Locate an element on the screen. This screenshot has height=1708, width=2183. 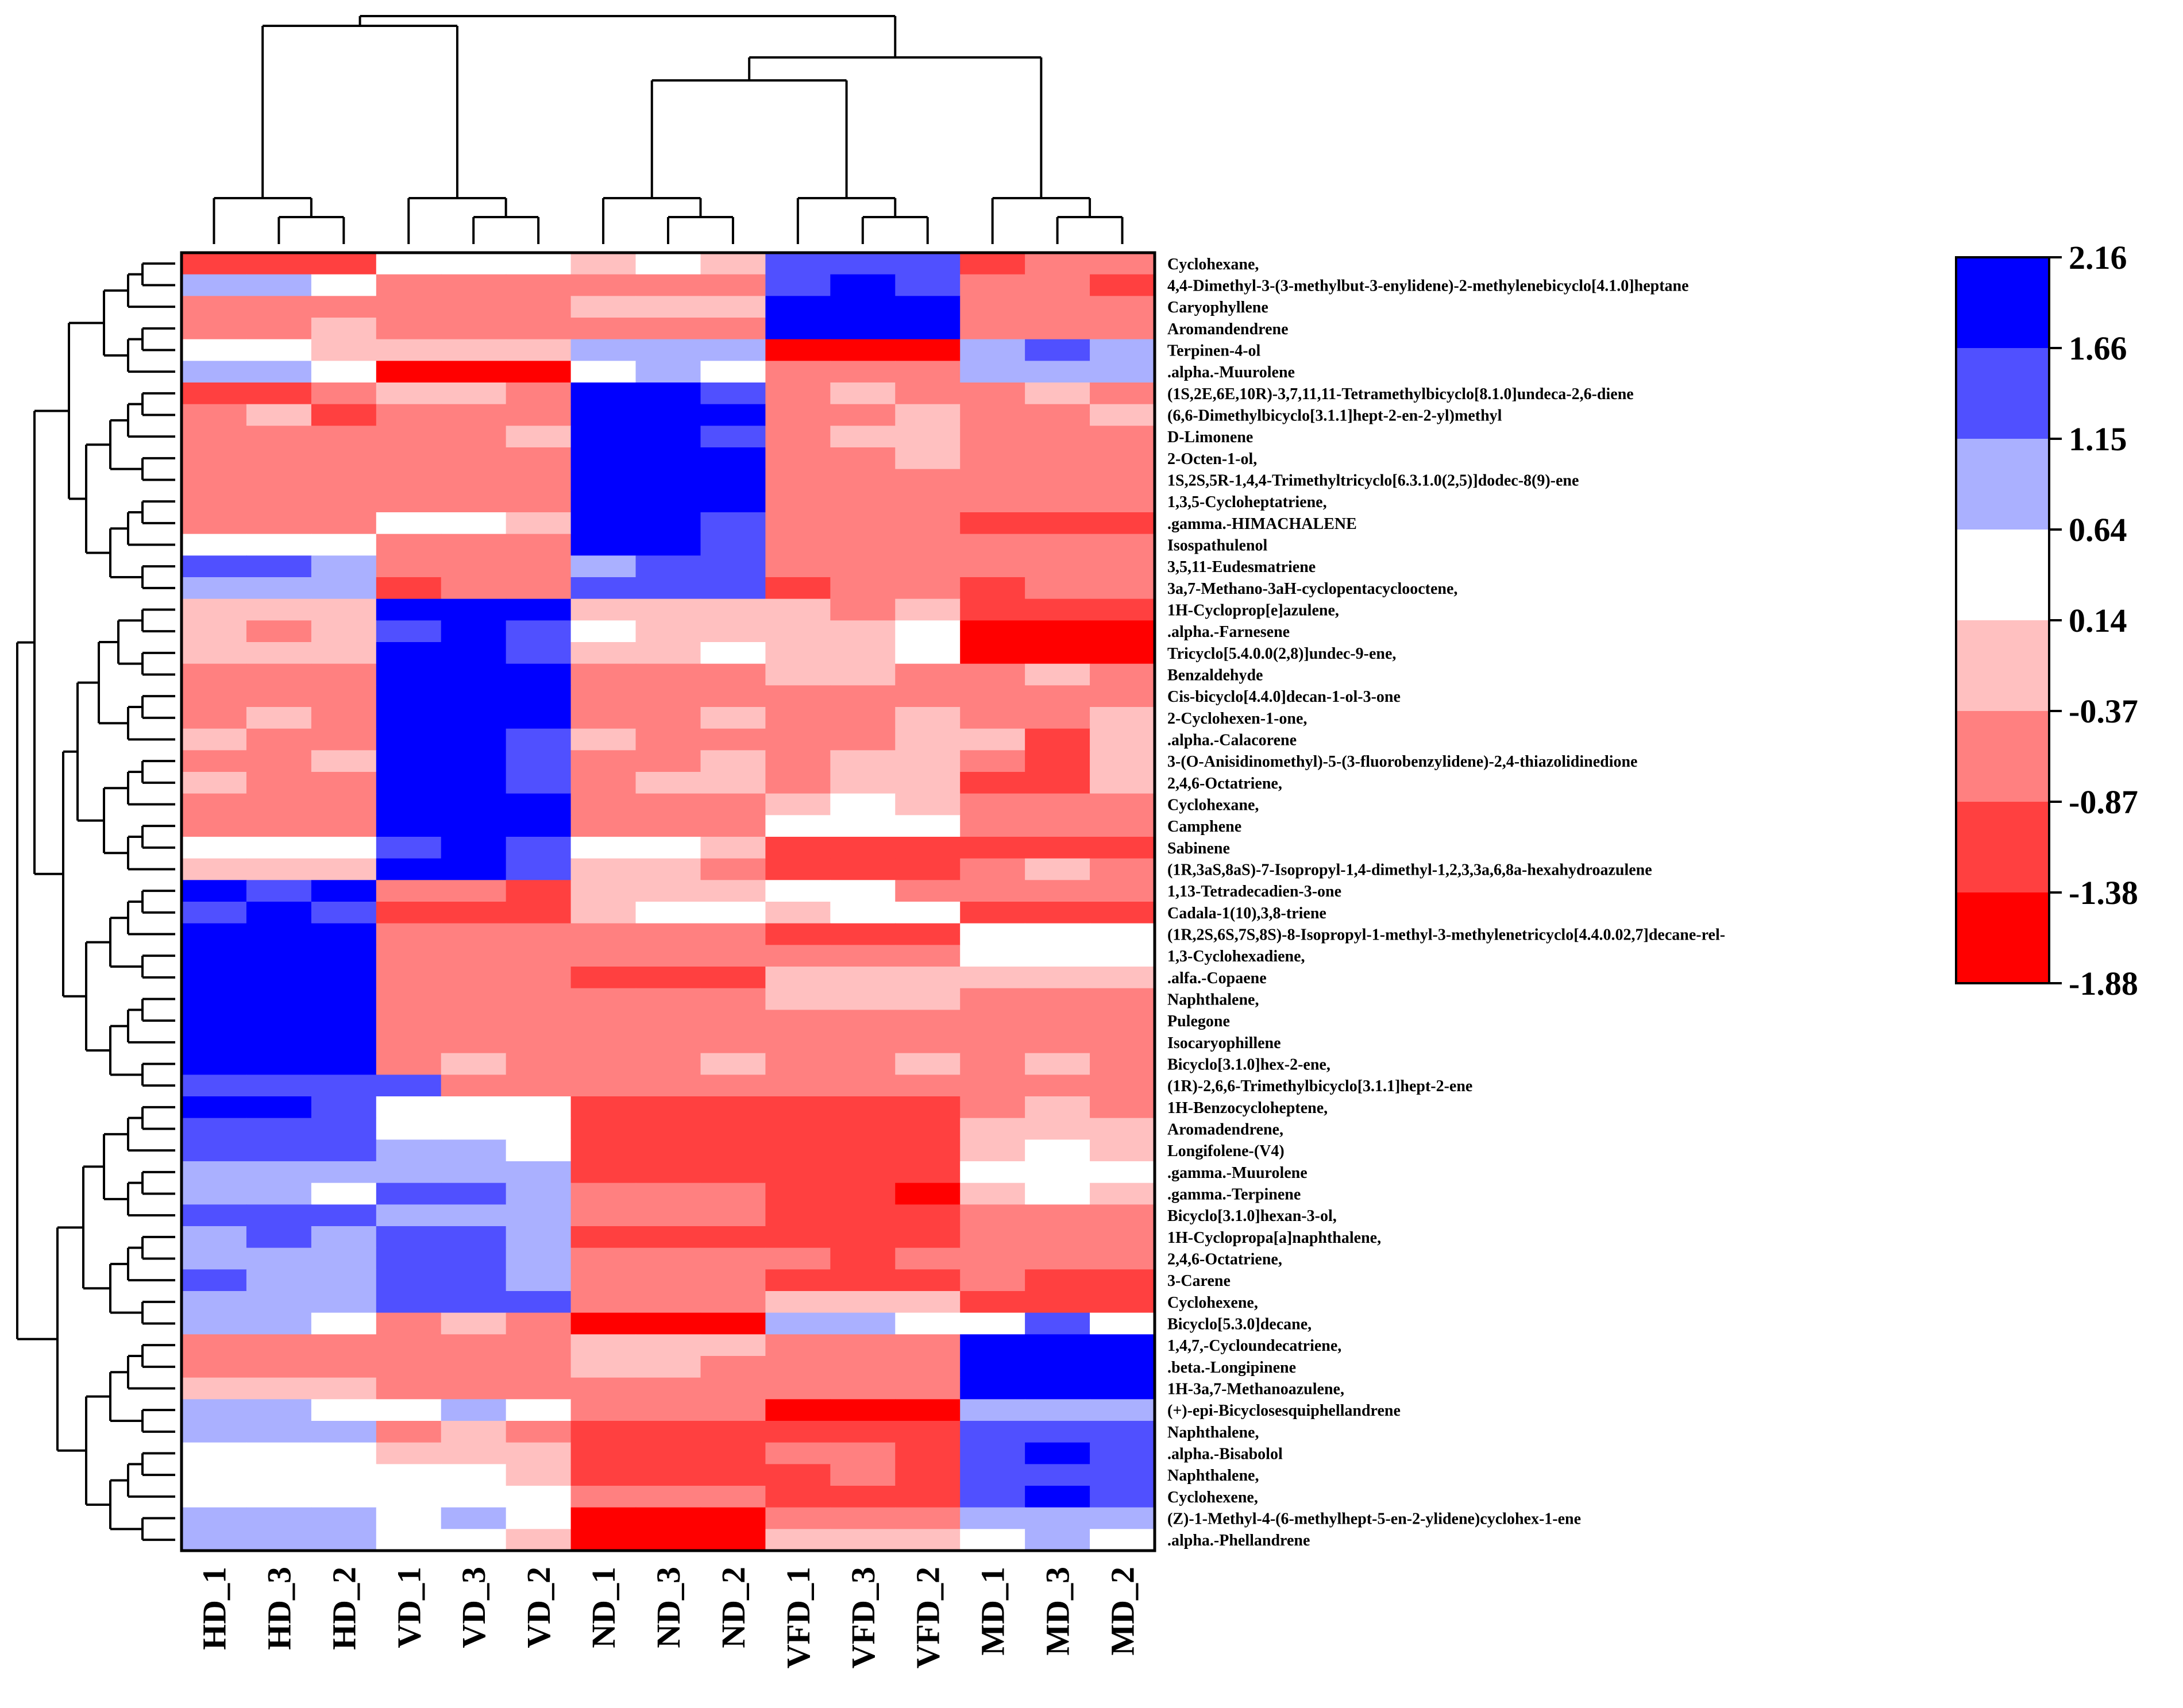
row-label: (+)-epi-Bicyclosesquiphellandrene is located at coordinates (1284, 1411).